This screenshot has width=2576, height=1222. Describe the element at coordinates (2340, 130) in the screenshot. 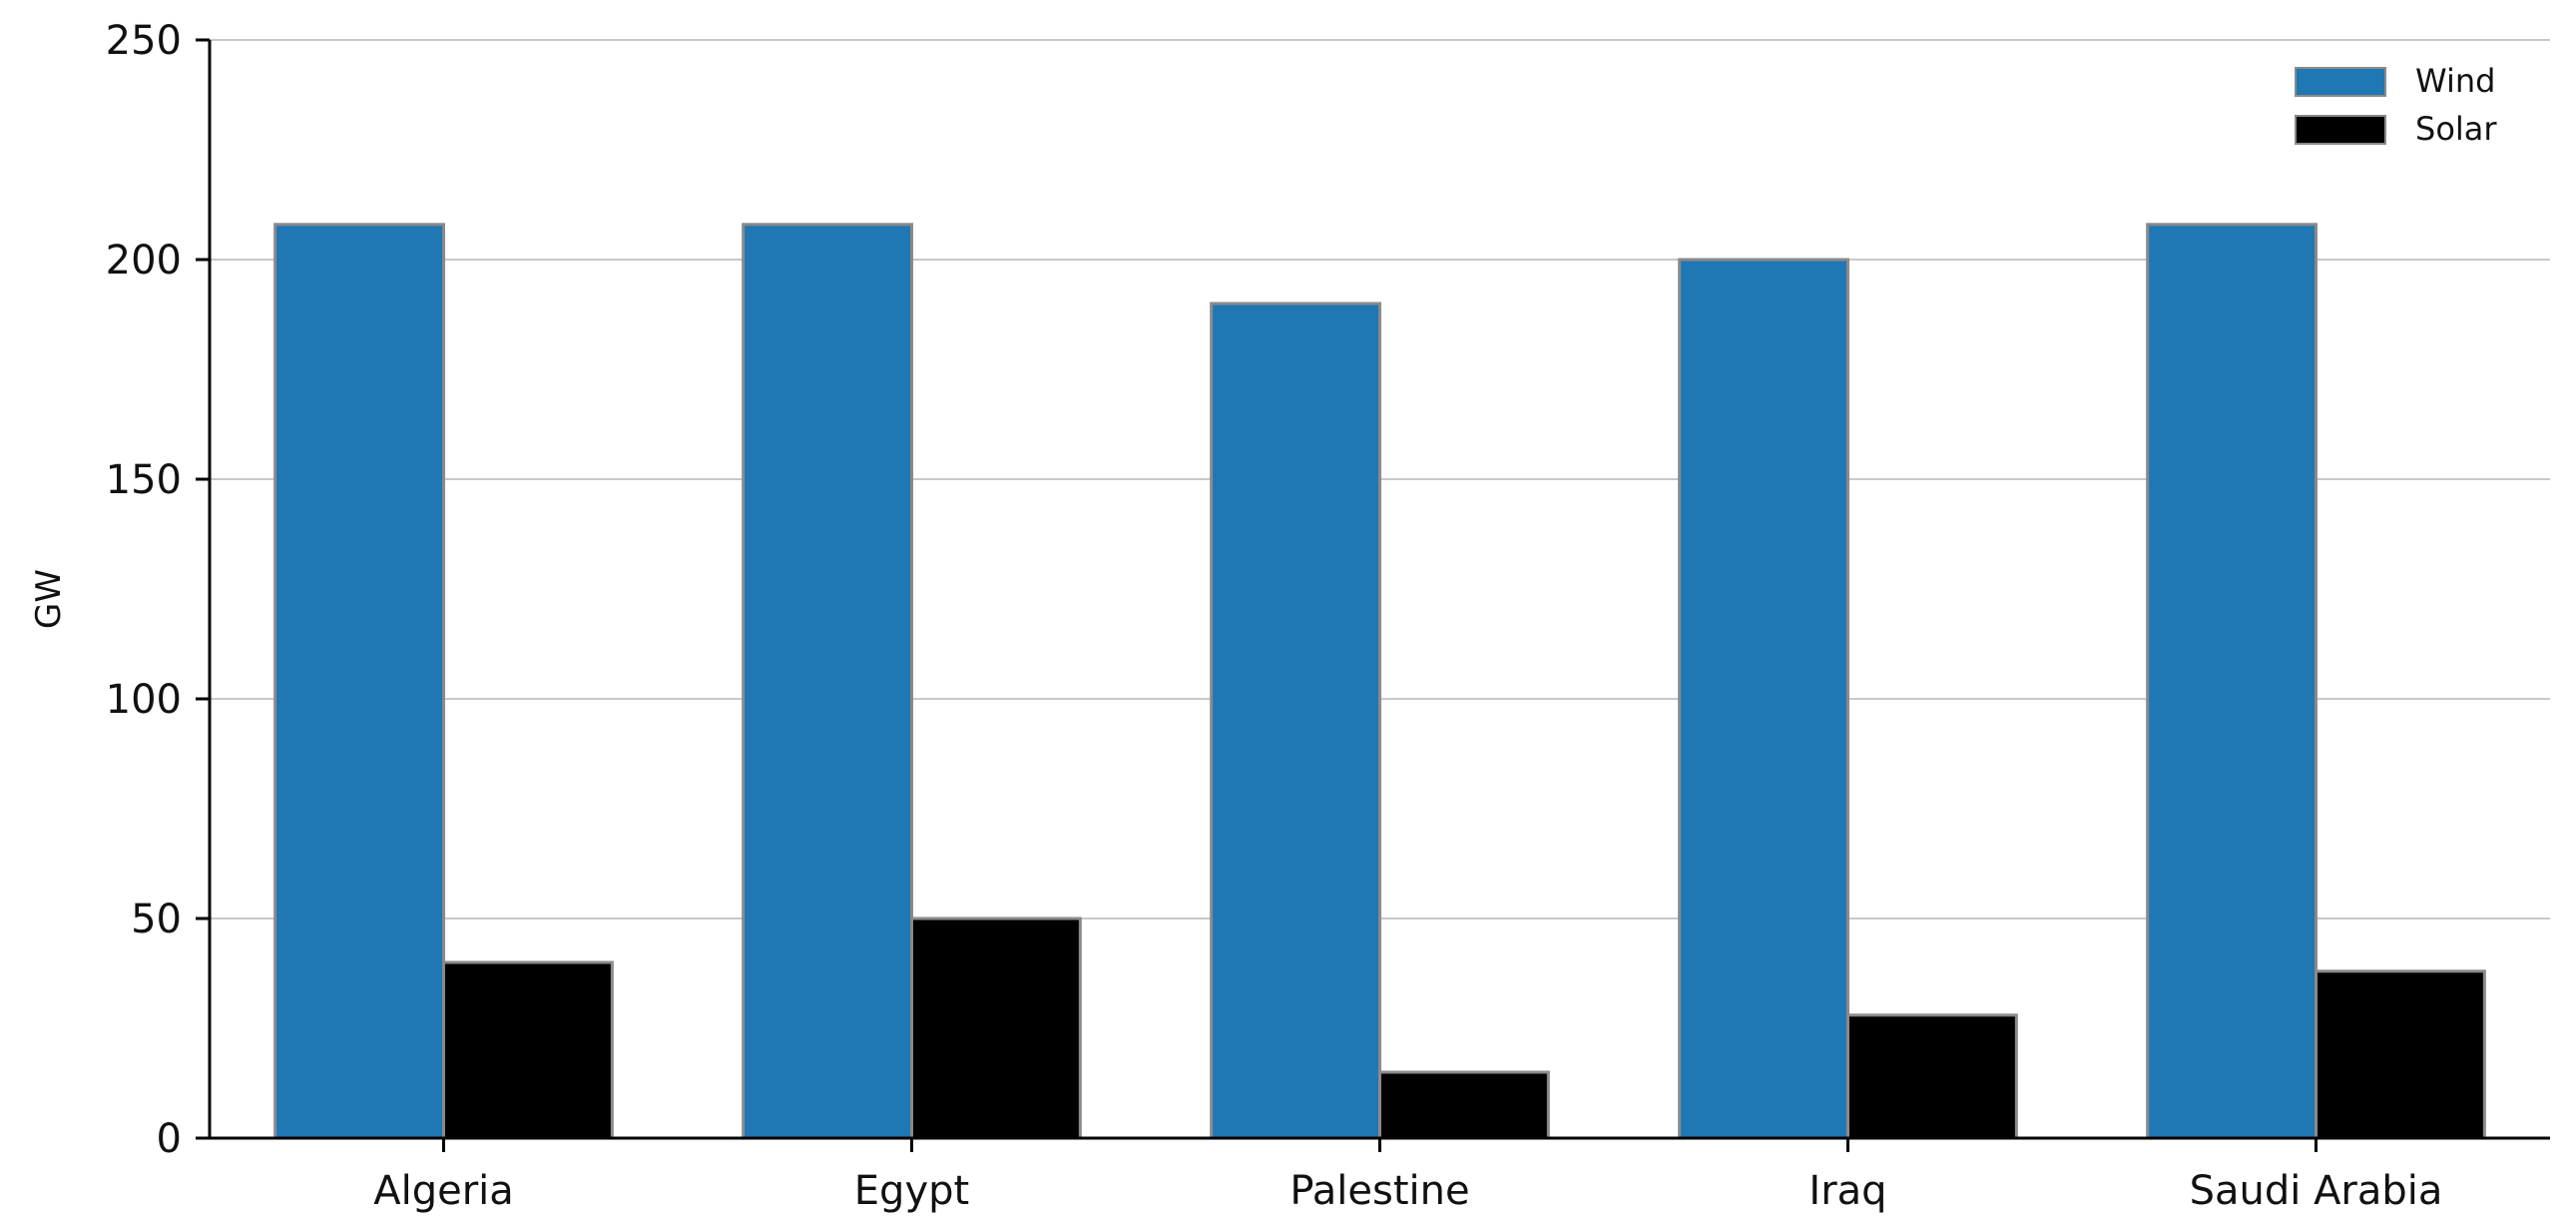

I see `legend-swatch-solar` at that location.